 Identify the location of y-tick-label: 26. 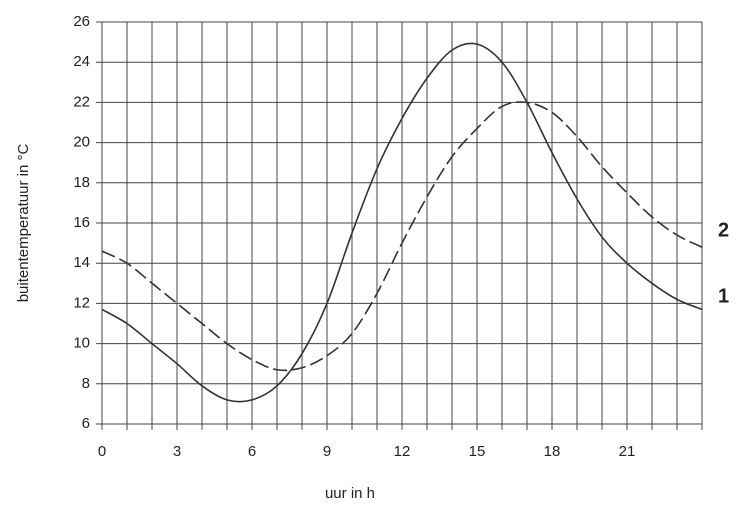
(81, 21).